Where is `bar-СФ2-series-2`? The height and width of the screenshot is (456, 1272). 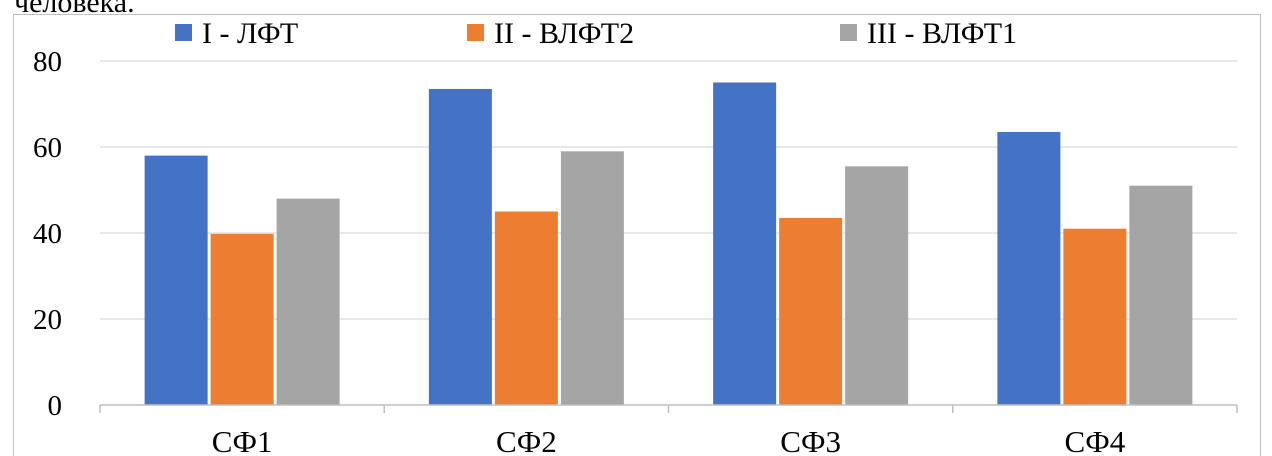
bar-СФ2-series-2 is located at coordinates (526, 308).